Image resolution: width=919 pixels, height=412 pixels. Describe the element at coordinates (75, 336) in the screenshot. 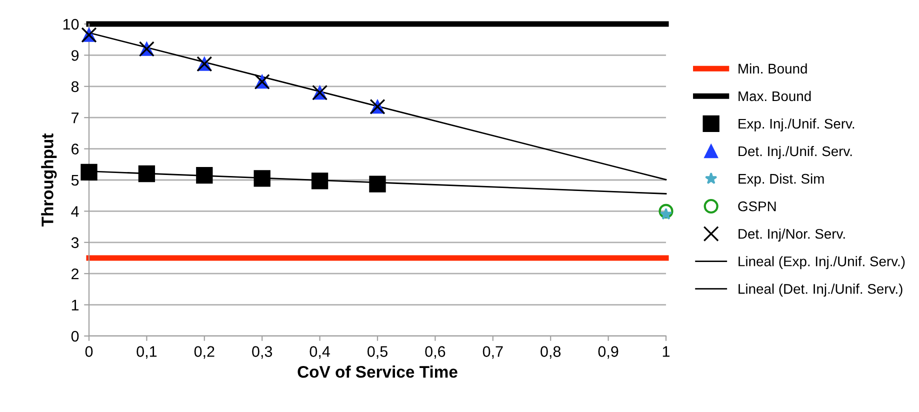

I see `y-tick-label: 0` at that location.